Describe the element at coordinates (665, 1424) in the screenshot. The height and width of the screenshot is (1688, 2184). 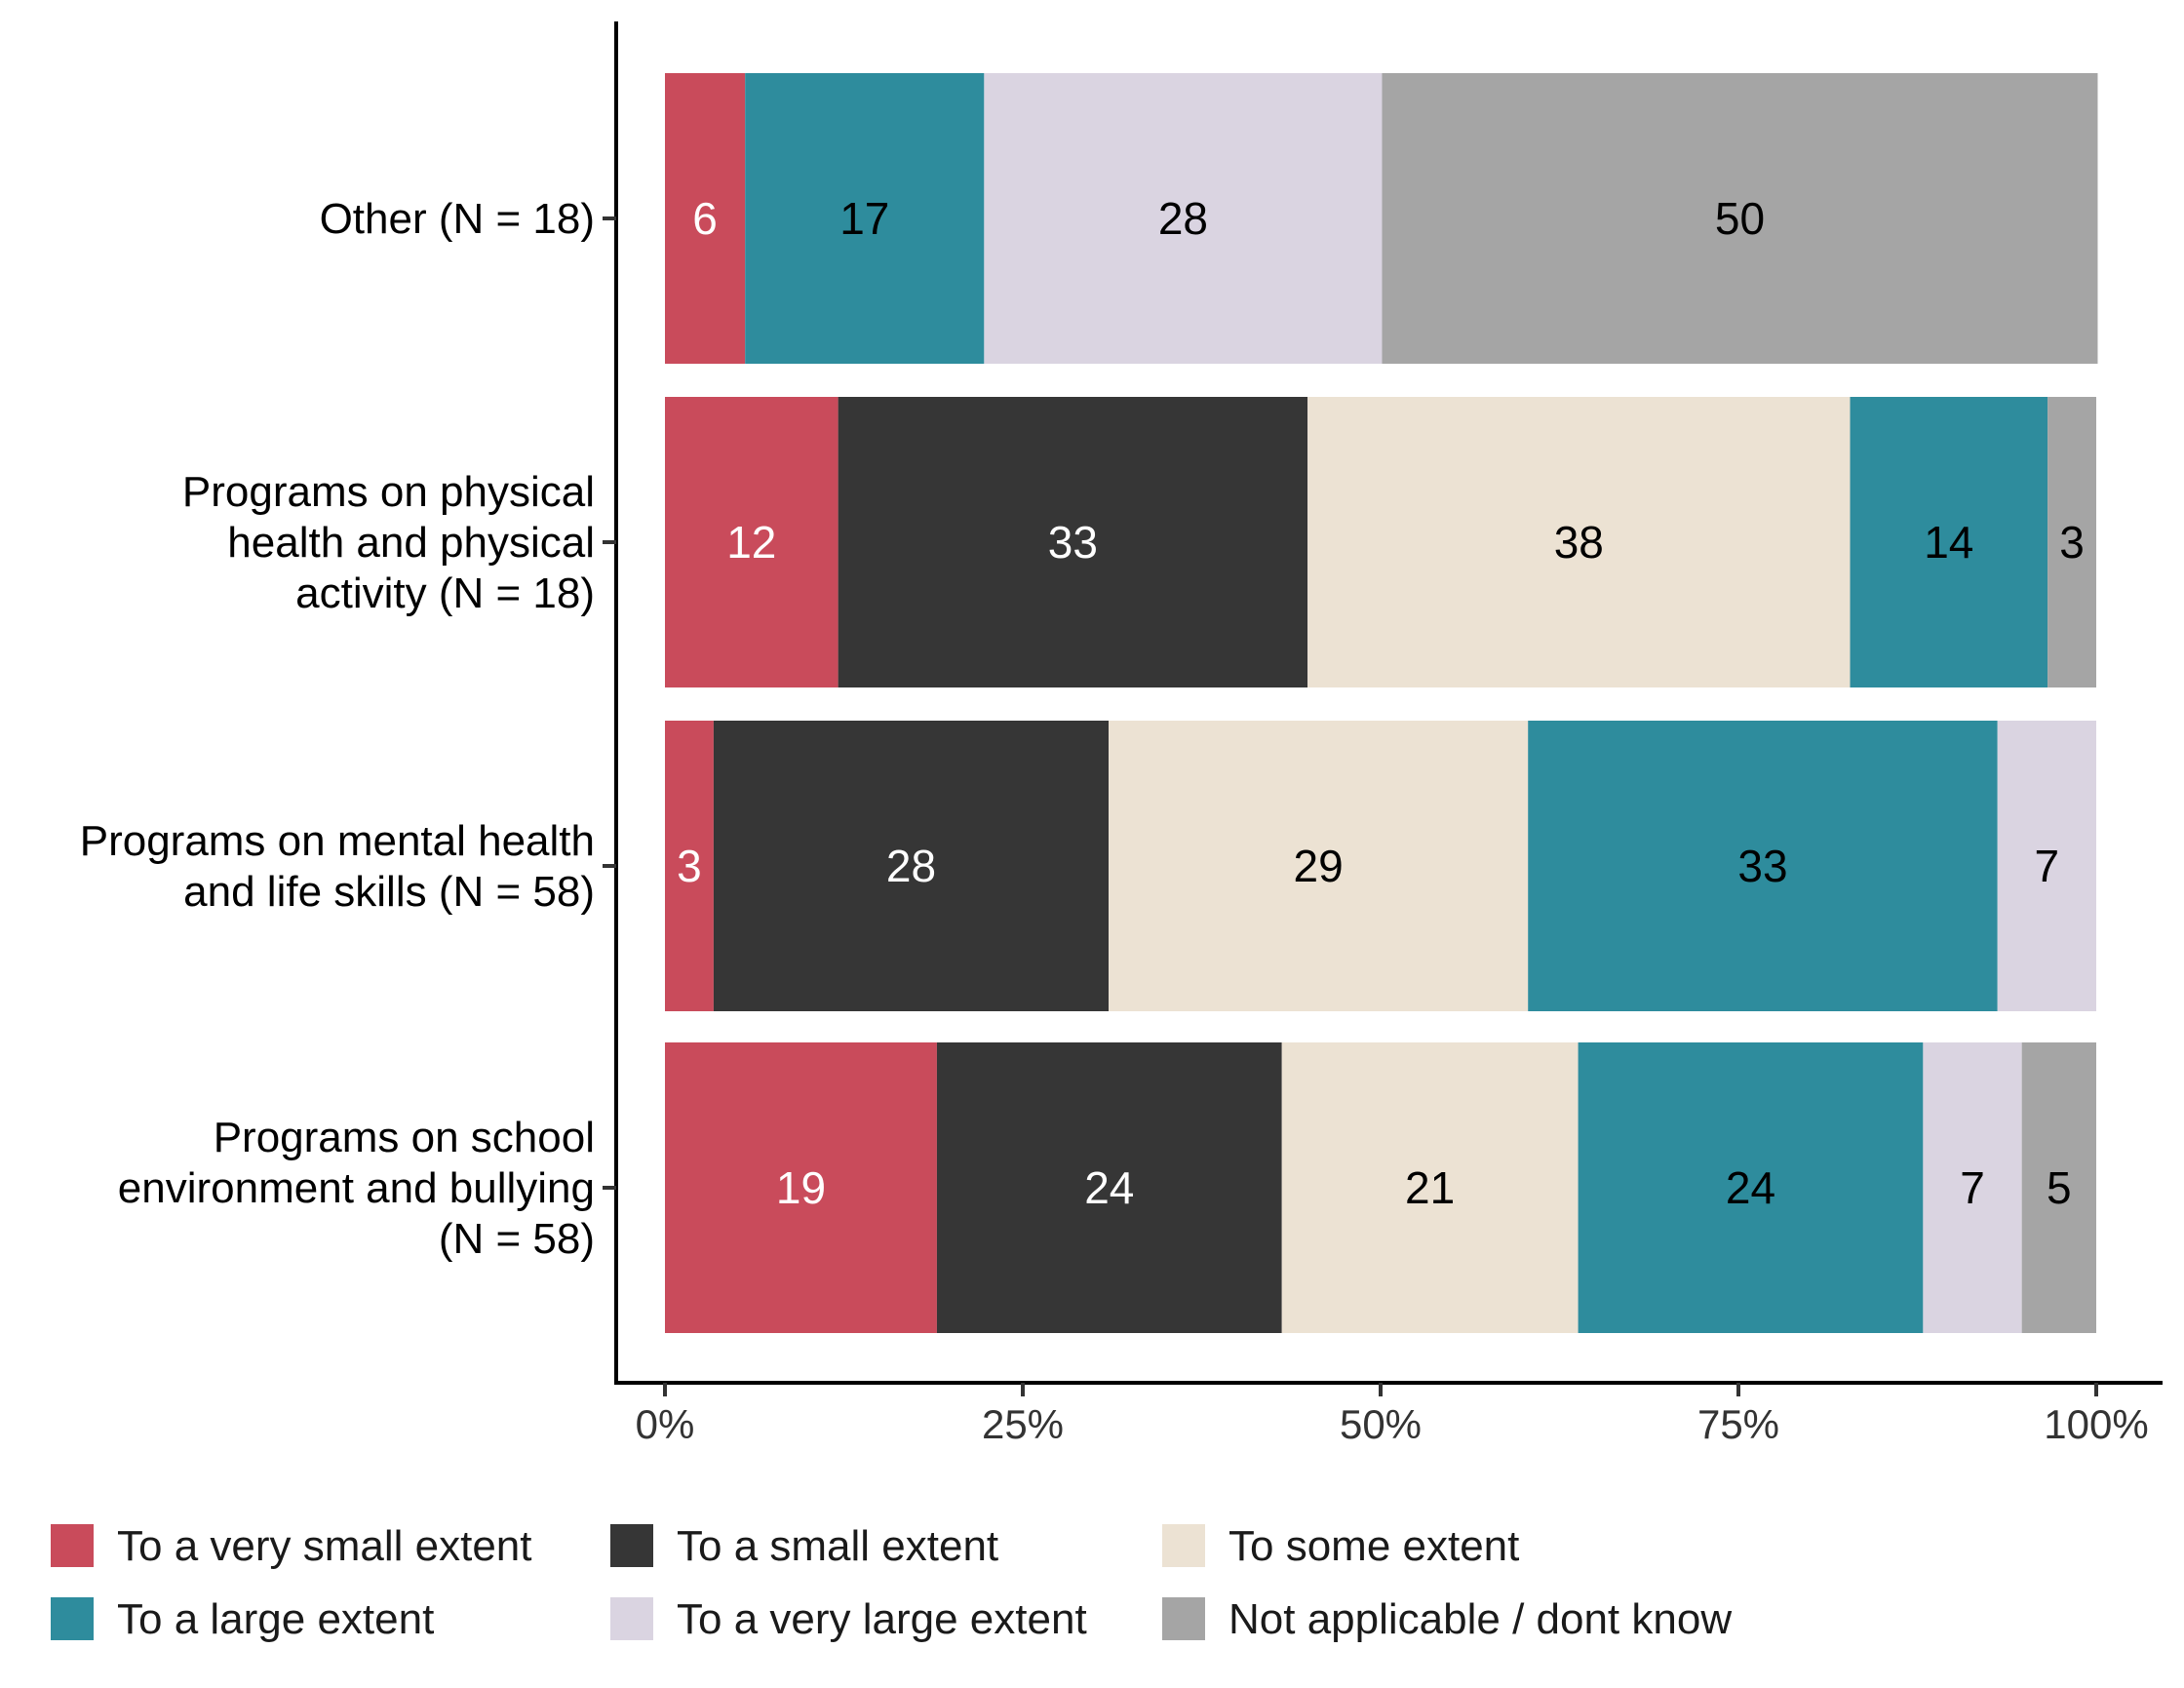
I see `x-tick-label: 0%` at that location.